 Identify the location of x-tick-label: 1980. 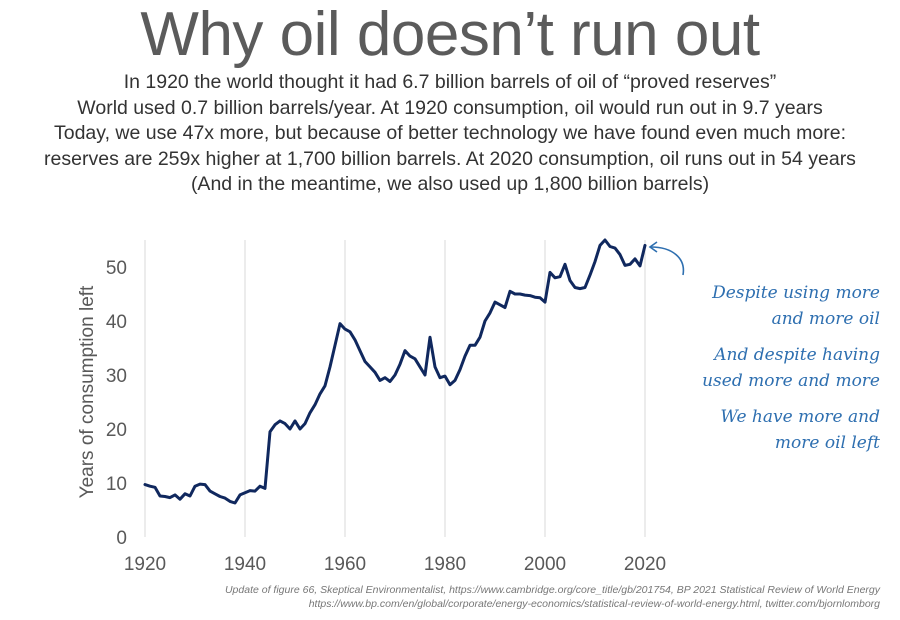
(445, 564).